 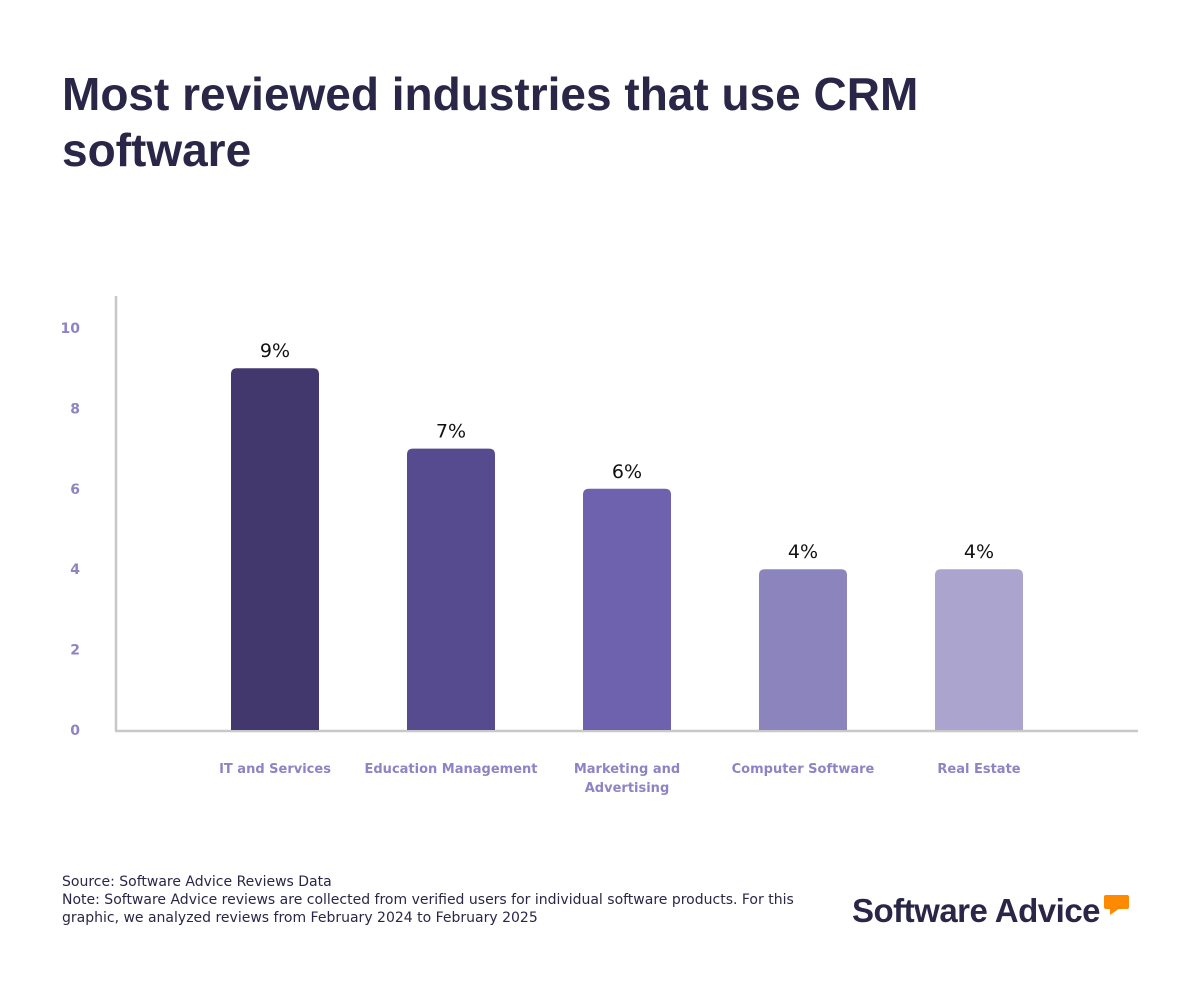 What do you see at coordinates (451, 769) in the screenshot?
I see `x-tick-label: Education Management` at bounding box center [451, 769].